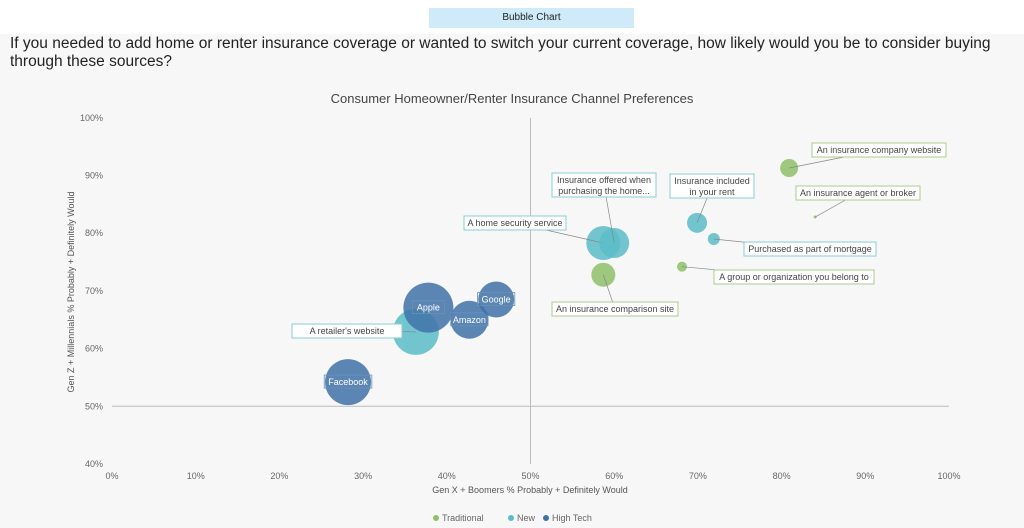 This screenshot has width=1024, height=528. What do you see at coordinates (546, 518) in the screenshot?
I see `legend-marker-high-tech` at bounding box center [546, 518].